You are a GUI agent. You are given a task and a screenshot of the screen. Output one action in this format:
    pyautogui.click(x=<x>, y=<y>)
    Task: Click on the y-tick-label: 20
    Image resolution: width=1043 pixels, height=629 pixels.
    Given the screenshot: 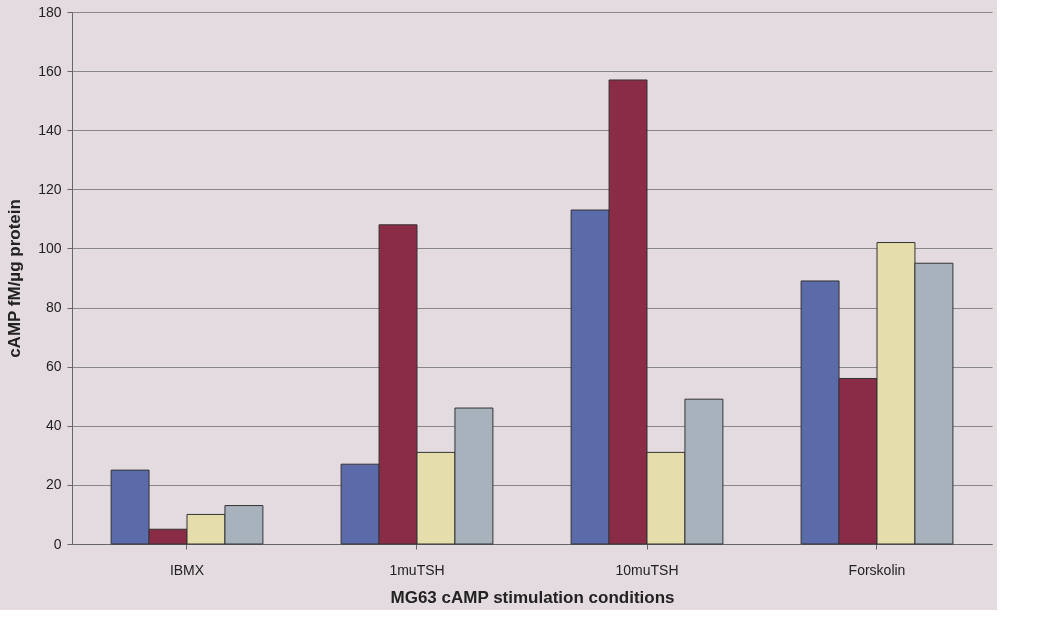 What is the action you would take?
    pyautogui.click(x=53, y=484)
    